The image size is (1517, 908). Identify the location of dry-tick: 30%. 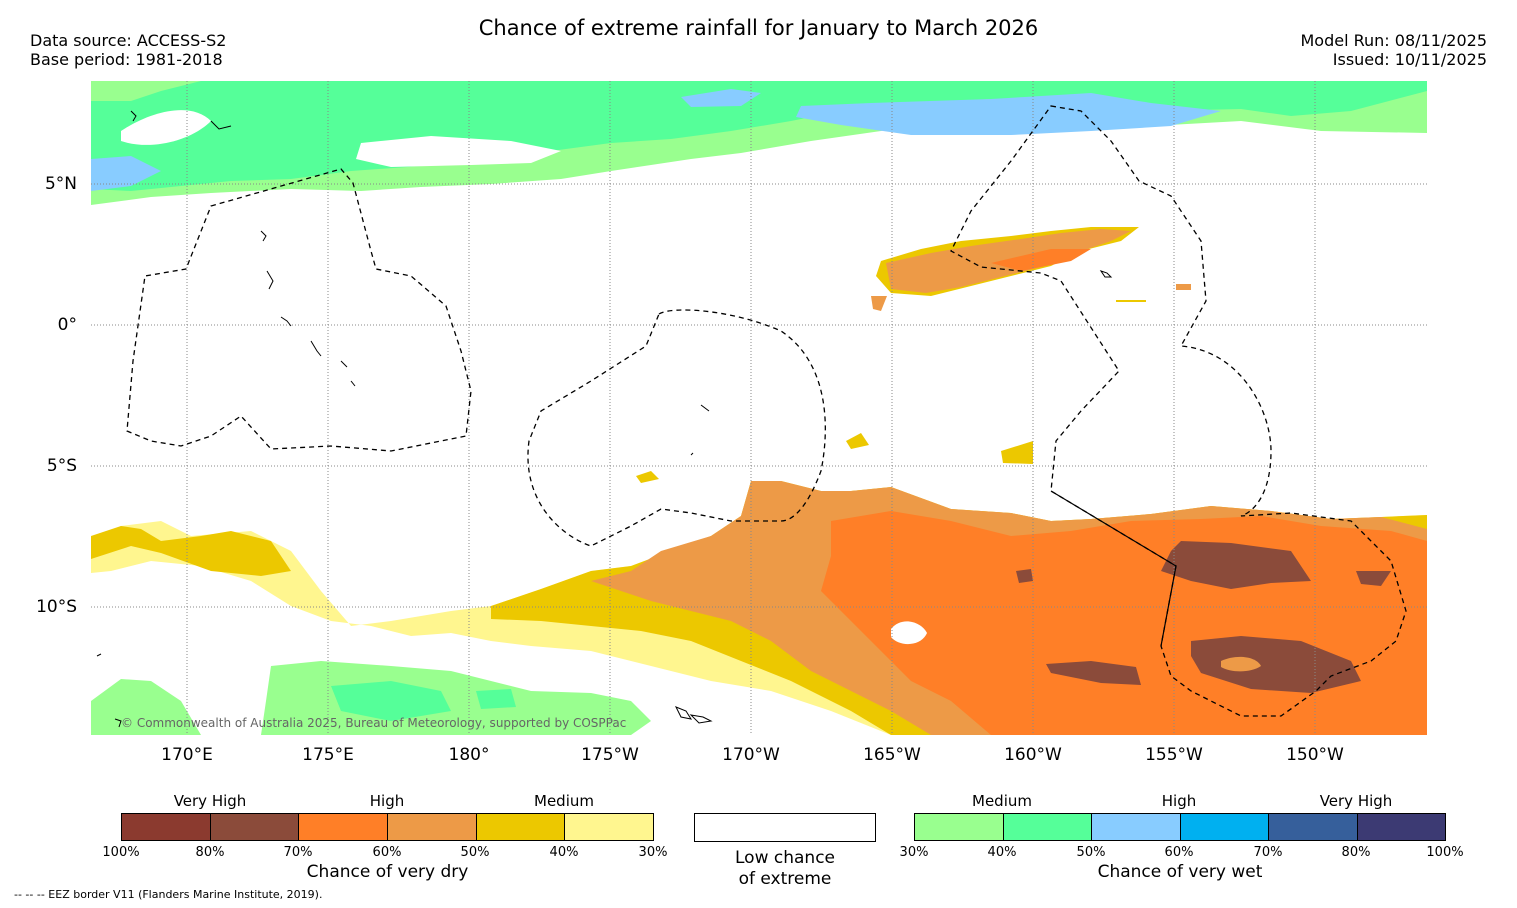
(653, 852).